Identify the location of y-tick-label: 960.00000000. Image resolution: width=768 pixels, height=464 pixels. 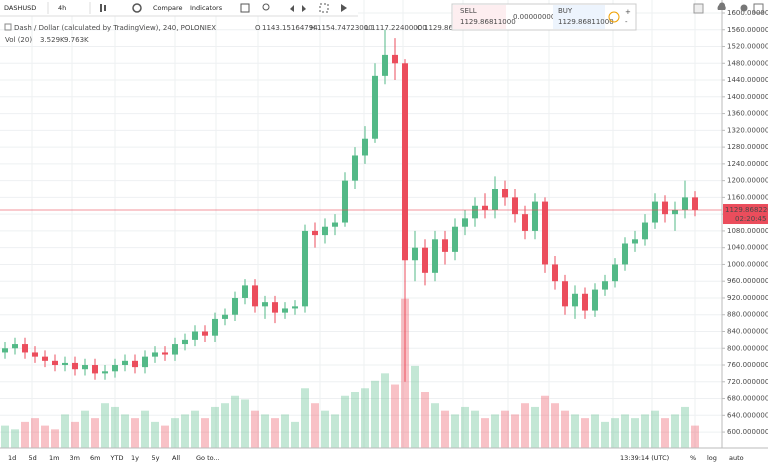
(747, 281).